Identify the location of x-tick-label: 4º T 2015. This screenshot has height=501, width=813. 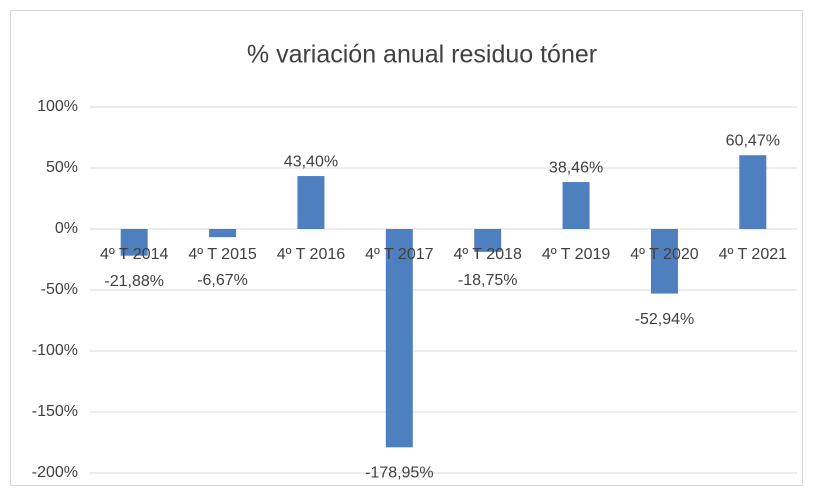
(222, 254).